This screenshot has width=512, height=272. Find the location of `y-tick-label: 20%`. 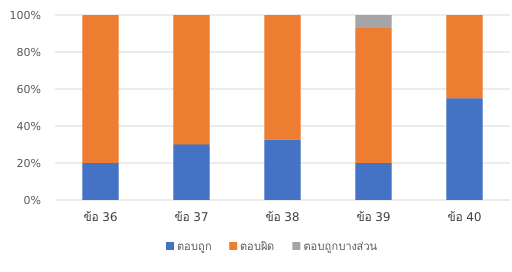

y-tick-label: 20% is located at coordinates (28, 163).